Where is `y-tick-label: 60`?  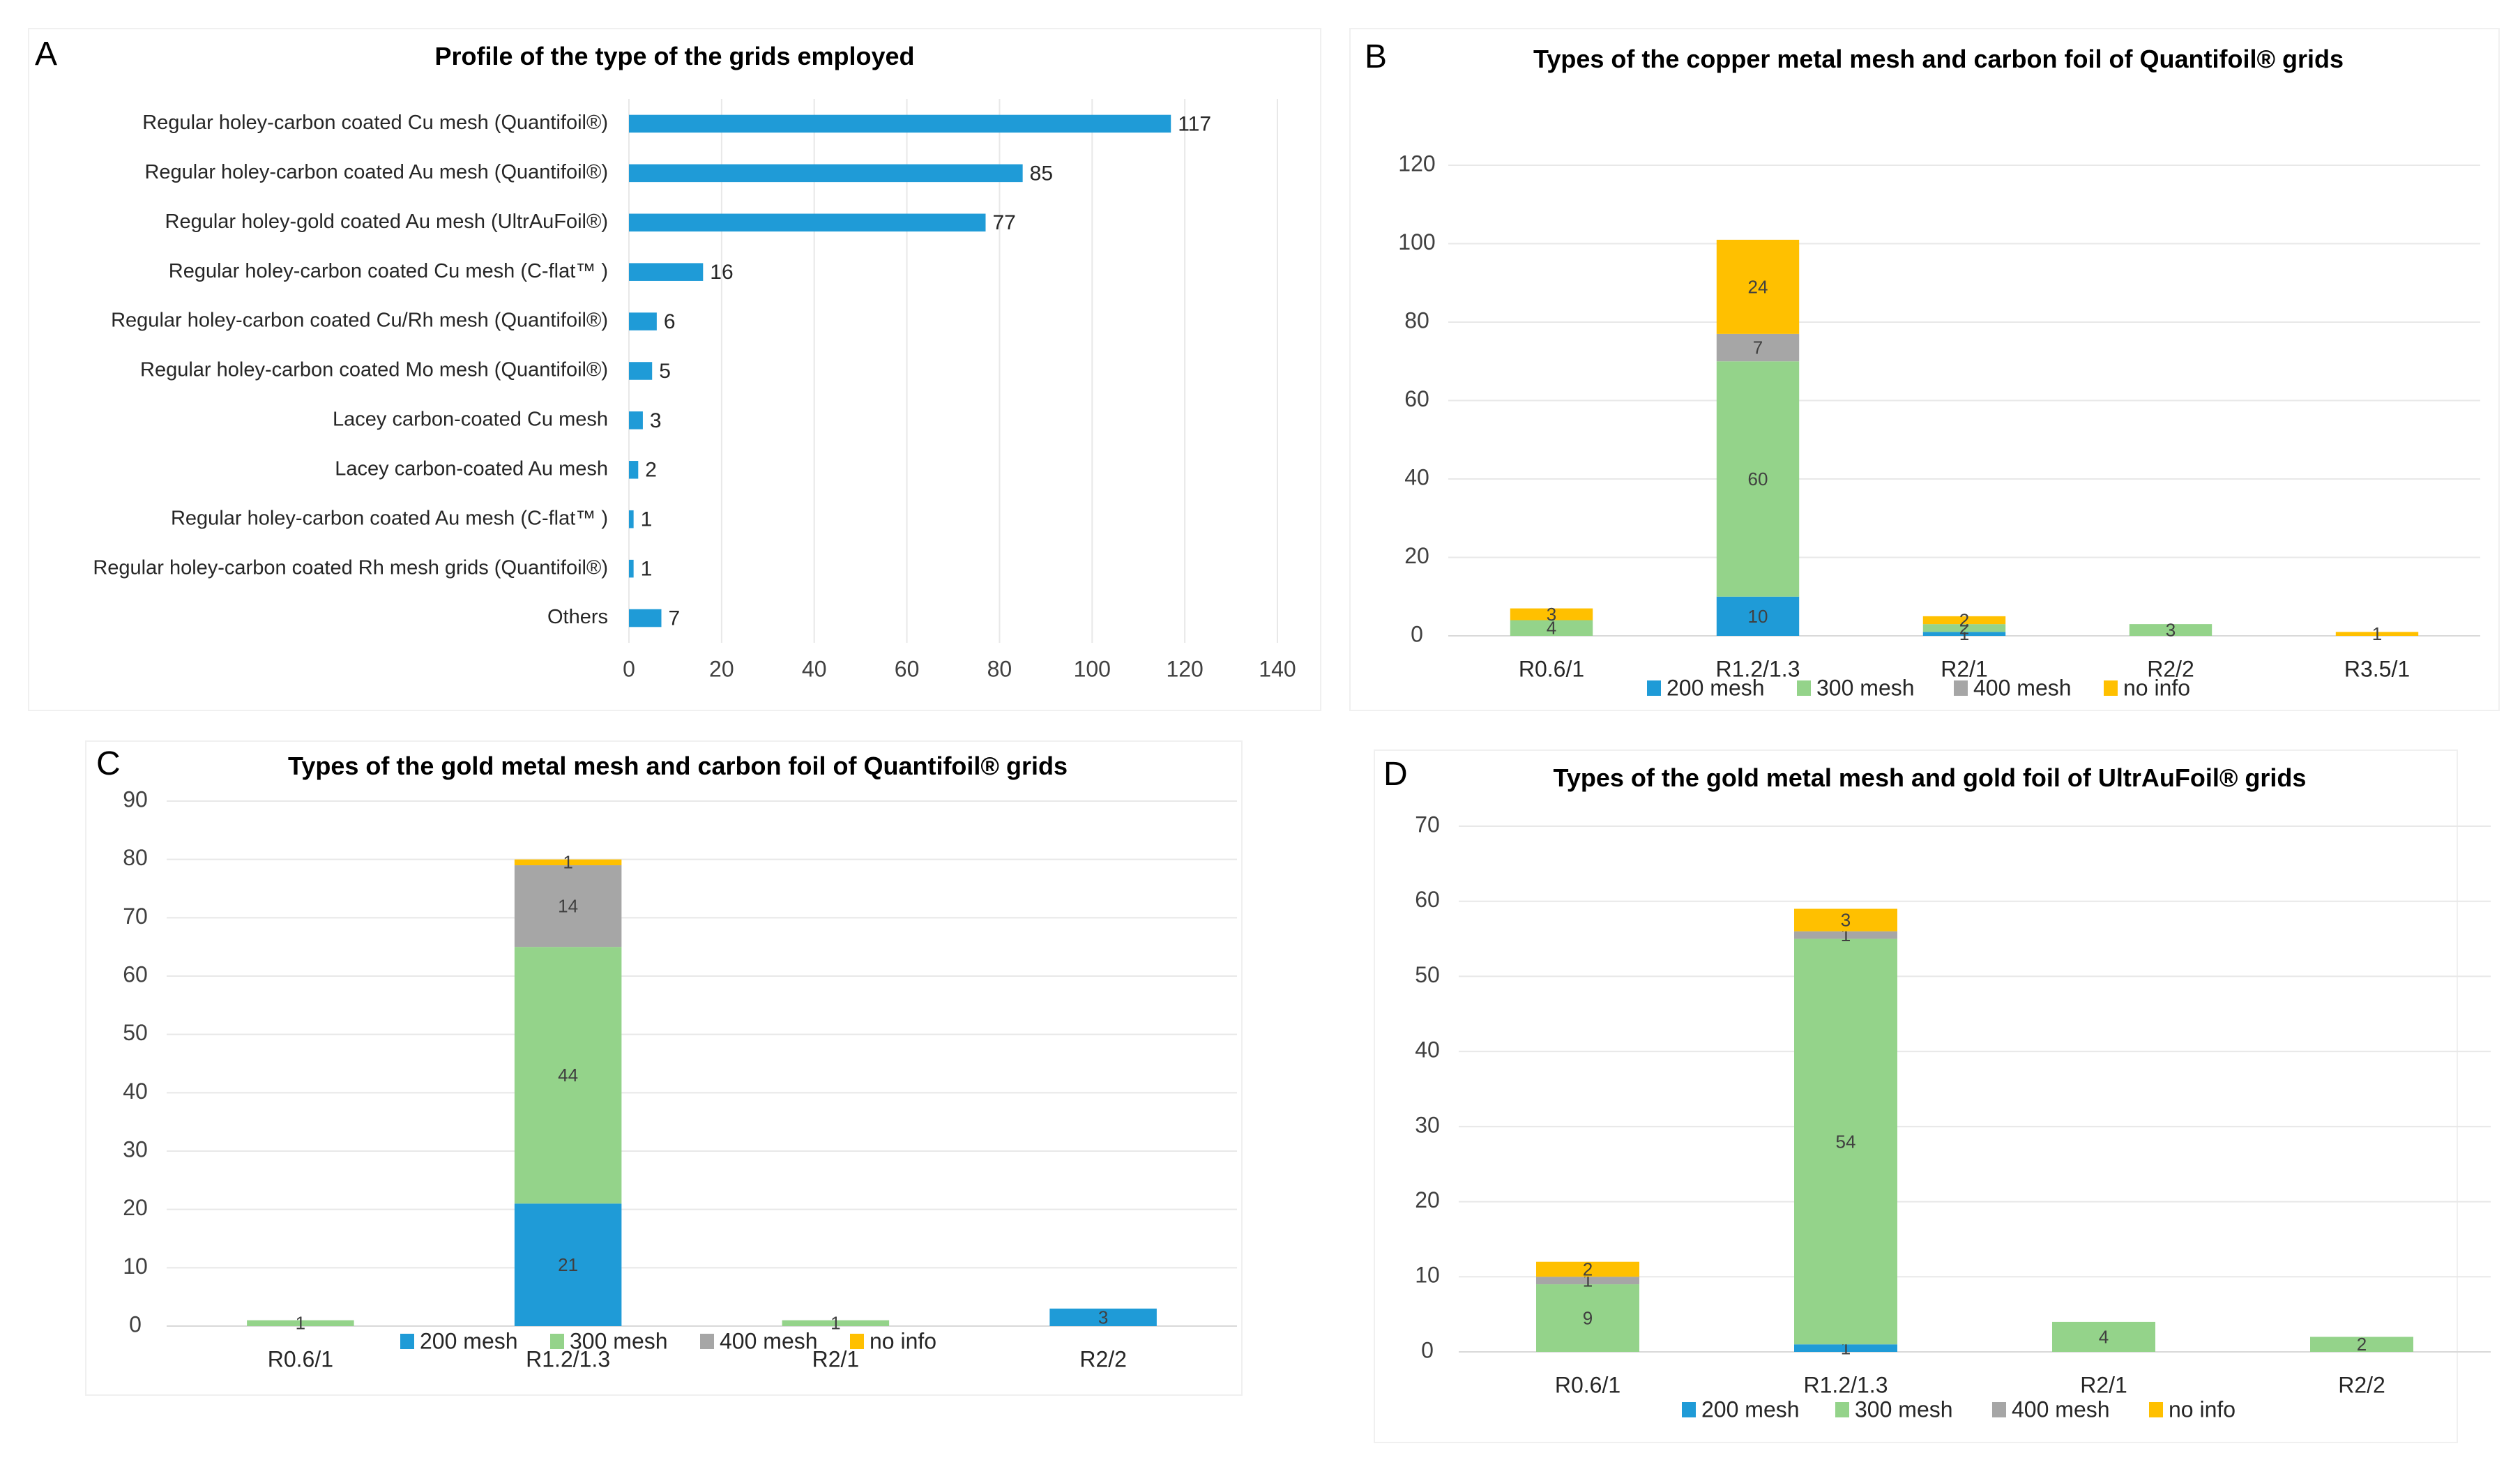
y-tick-label: 60 is located at coordinates (135, 974).